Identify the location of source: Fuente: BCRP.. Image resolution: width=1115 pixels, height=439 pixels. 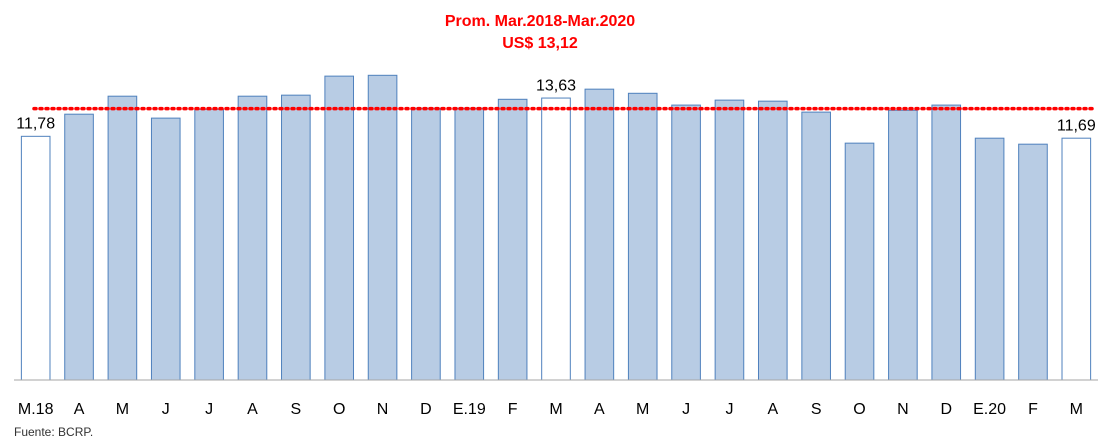
(53, 432).